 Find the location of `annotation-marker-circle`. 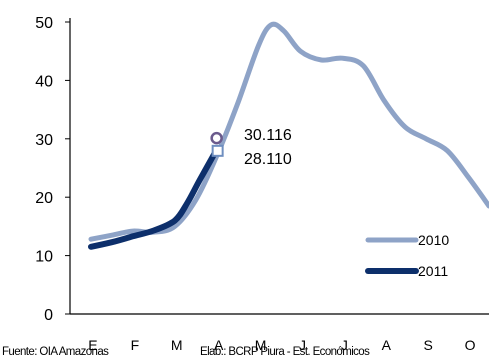

annotation-marker-circle is located at coordinates (216, 138).